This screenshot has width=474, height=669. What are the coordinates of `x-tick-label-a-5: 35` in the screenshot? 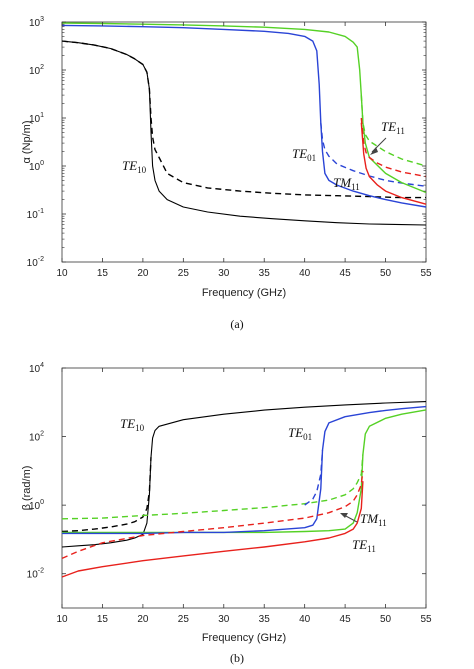 It's located at (265, 273).